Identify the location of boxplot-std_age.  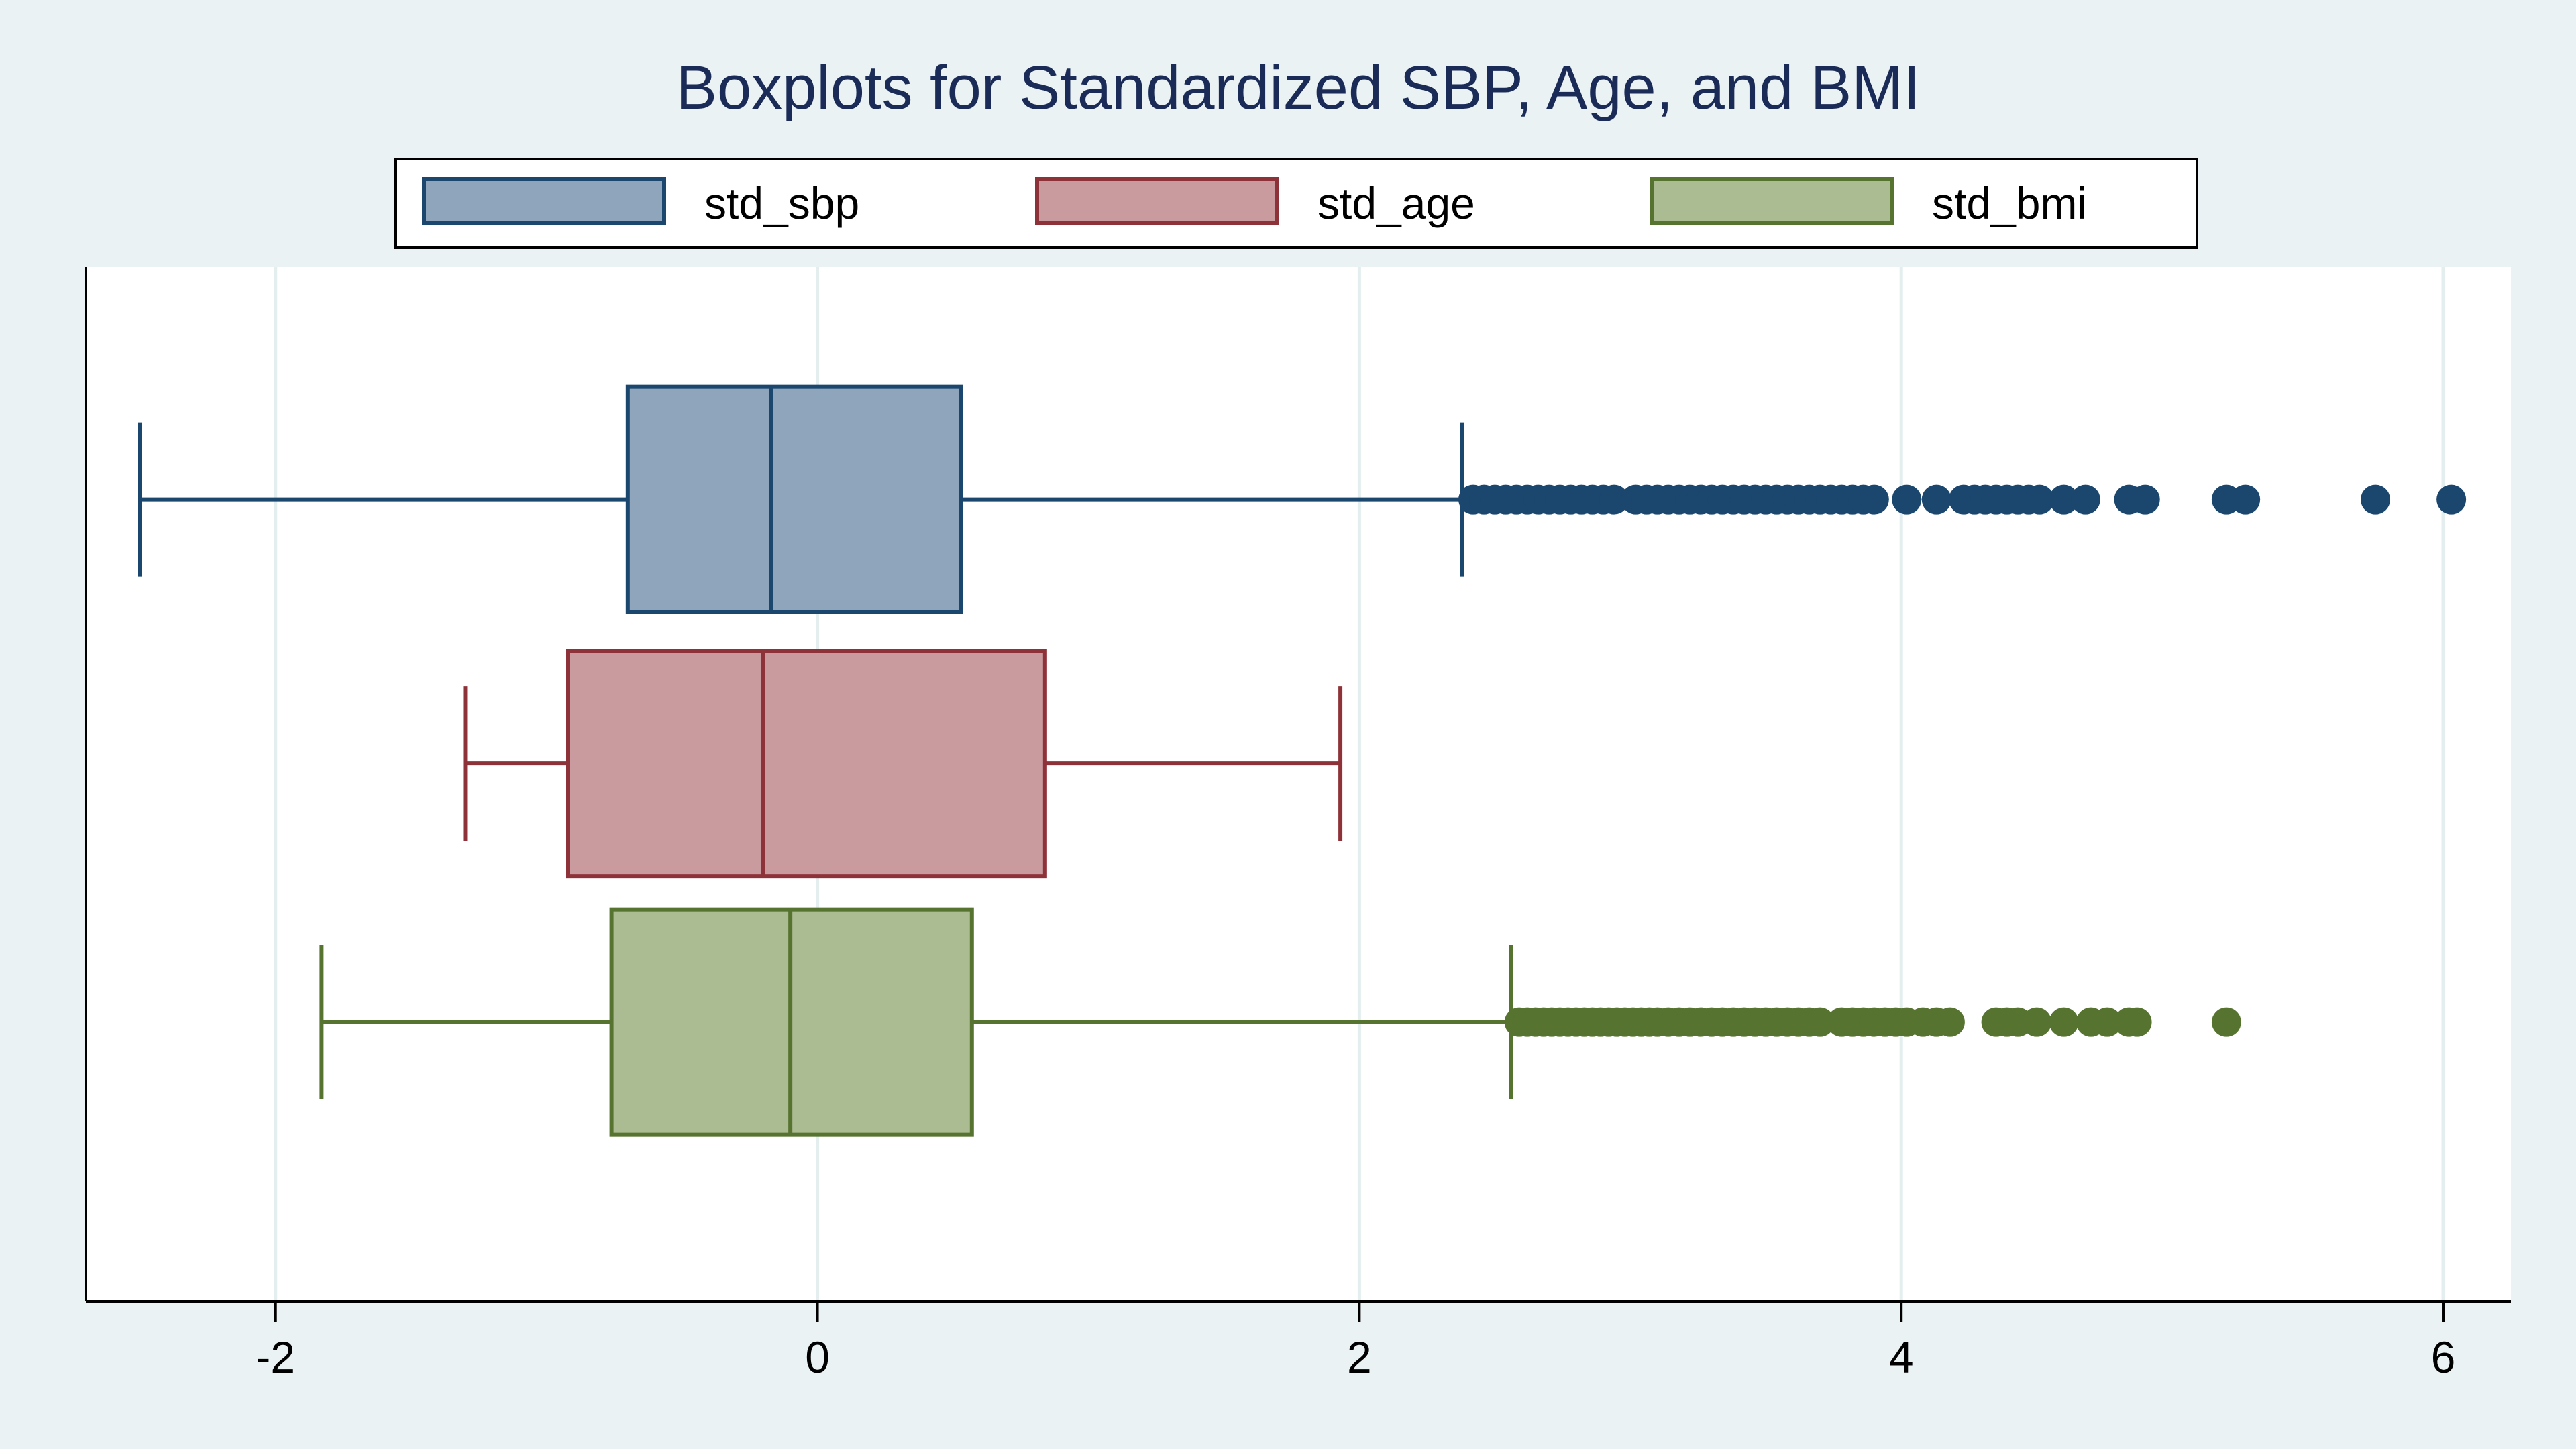
(903, 764).